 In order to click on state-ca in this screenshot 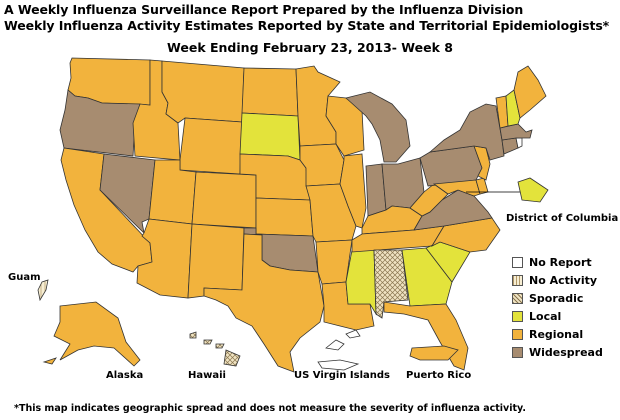, I will do `click(106, 210)`.